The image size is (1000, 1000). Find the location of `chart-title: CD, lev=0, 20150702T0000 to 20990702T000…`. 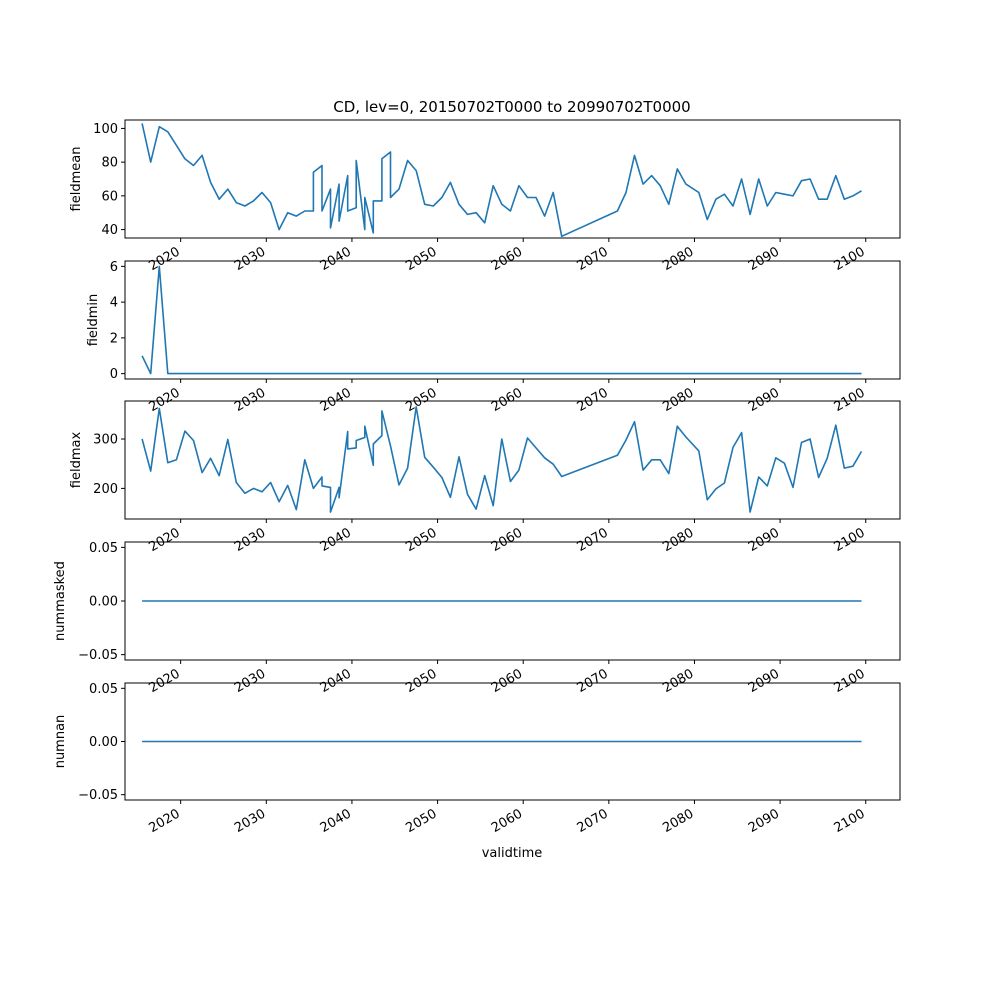

chart-title: CD, lev=0, 20150702T0000 to 20990702T000… is located at coordinates (511, 107).